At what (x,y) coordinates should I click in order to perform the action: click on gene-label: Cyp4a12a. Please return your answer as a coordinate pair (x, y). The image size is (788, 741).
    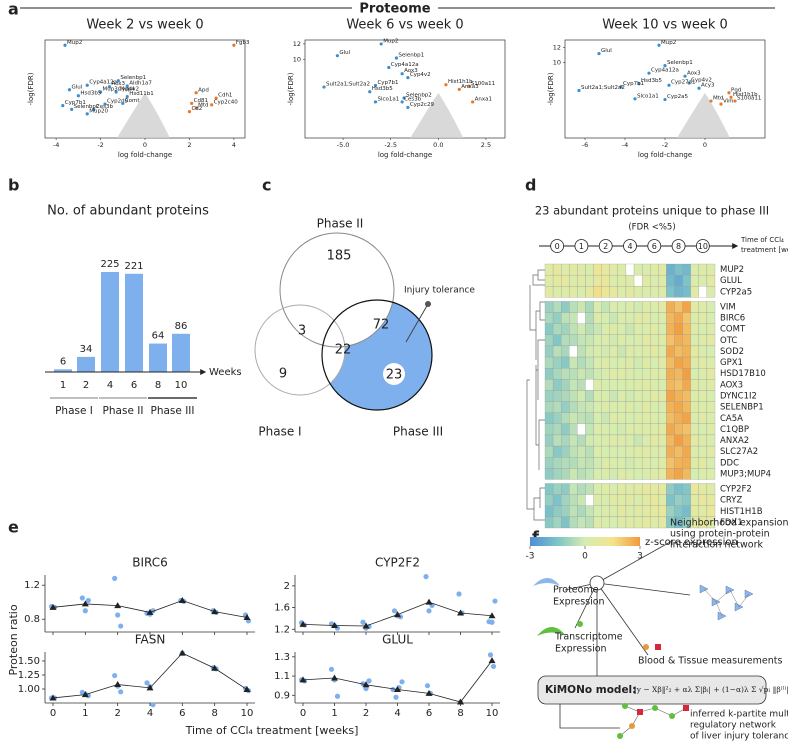
    Looking at the image, I should click on (103, 83).